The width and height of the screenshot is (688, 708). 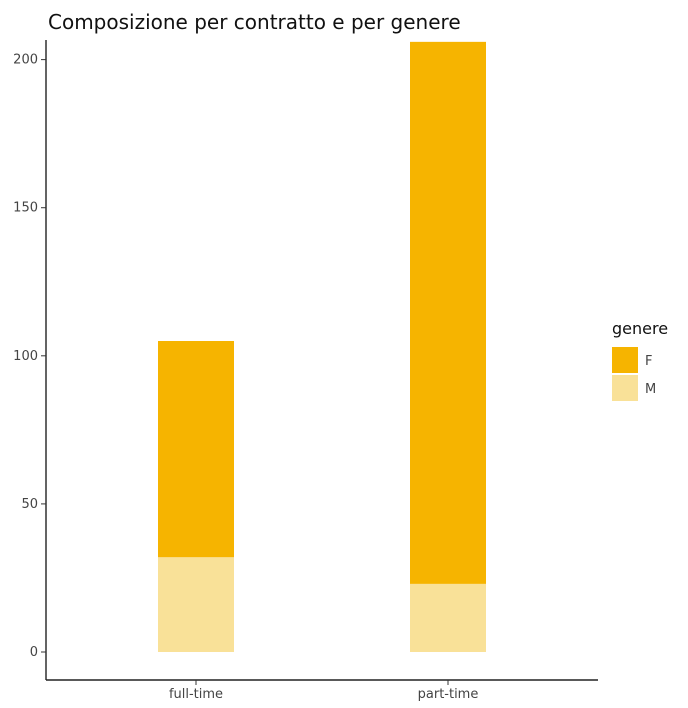 What do you see at coordinates (254, 22) in the screenshot?
I see `chart-title: Composizione per contratto e per genere` at bounding box center [254, 22].